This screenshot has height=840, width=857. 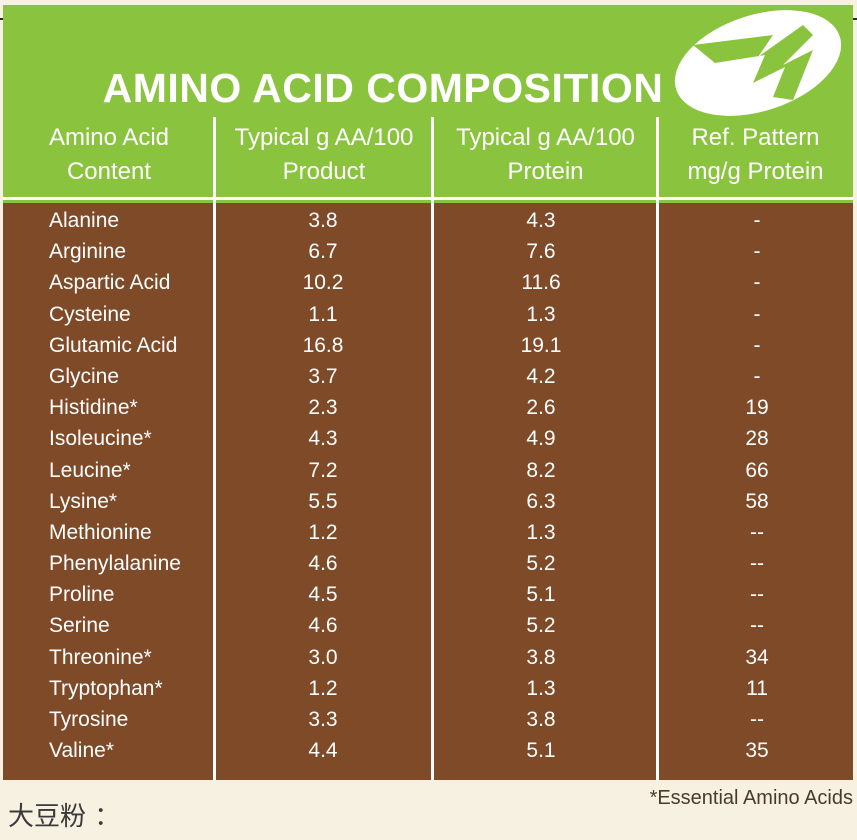 I want to click on table-row: Proline 4.5 5.1 --, so click(x=428, y=594).